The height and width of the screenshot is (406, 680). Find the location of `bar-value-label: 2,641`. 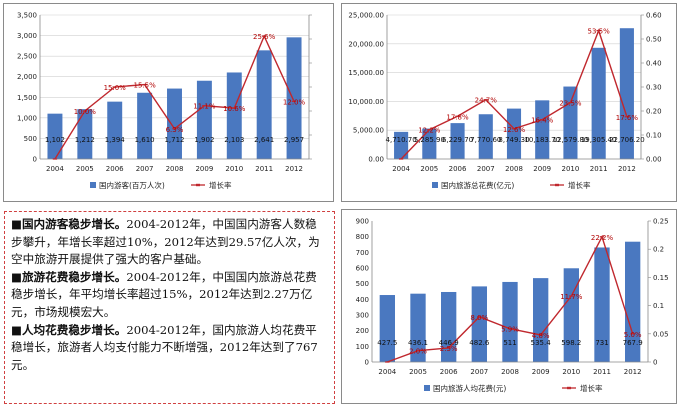

bar-value-label: 2,641 is located at coordinates (264, 140).